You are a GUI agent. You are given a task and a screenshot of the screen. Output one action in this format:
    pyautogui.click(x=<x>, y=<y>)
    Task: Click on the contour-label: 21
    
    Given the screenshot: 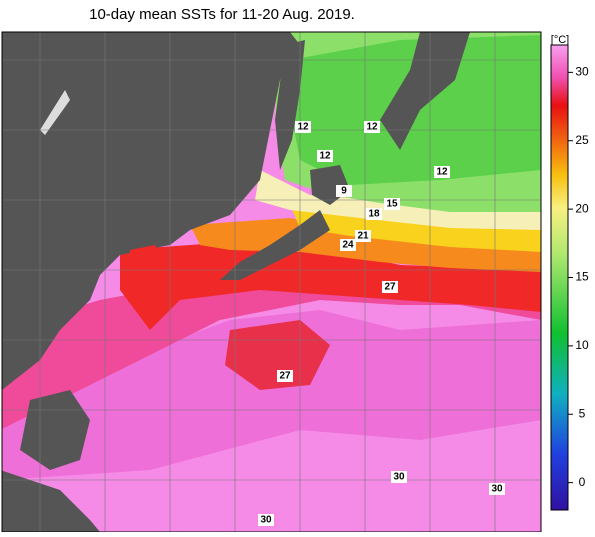 What is the action you would take?
    pyautogui.click(x=363, y=236)
    